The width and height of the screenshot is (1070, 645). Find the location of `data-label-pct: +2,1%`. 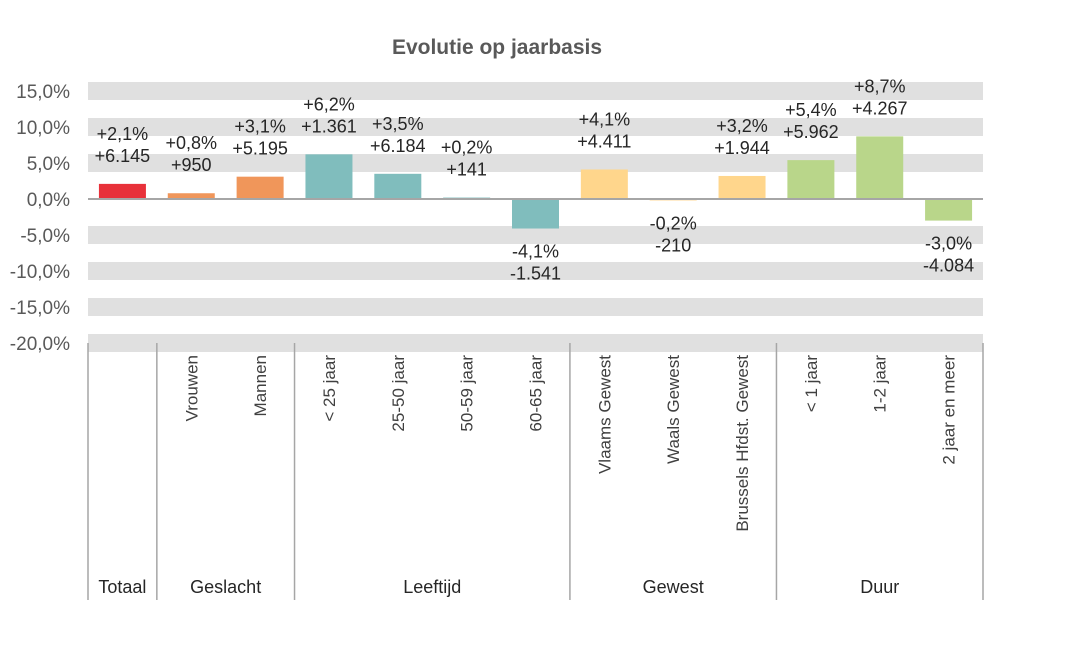

data-label-pct: +2,1% is located at coordinates (123, 134).